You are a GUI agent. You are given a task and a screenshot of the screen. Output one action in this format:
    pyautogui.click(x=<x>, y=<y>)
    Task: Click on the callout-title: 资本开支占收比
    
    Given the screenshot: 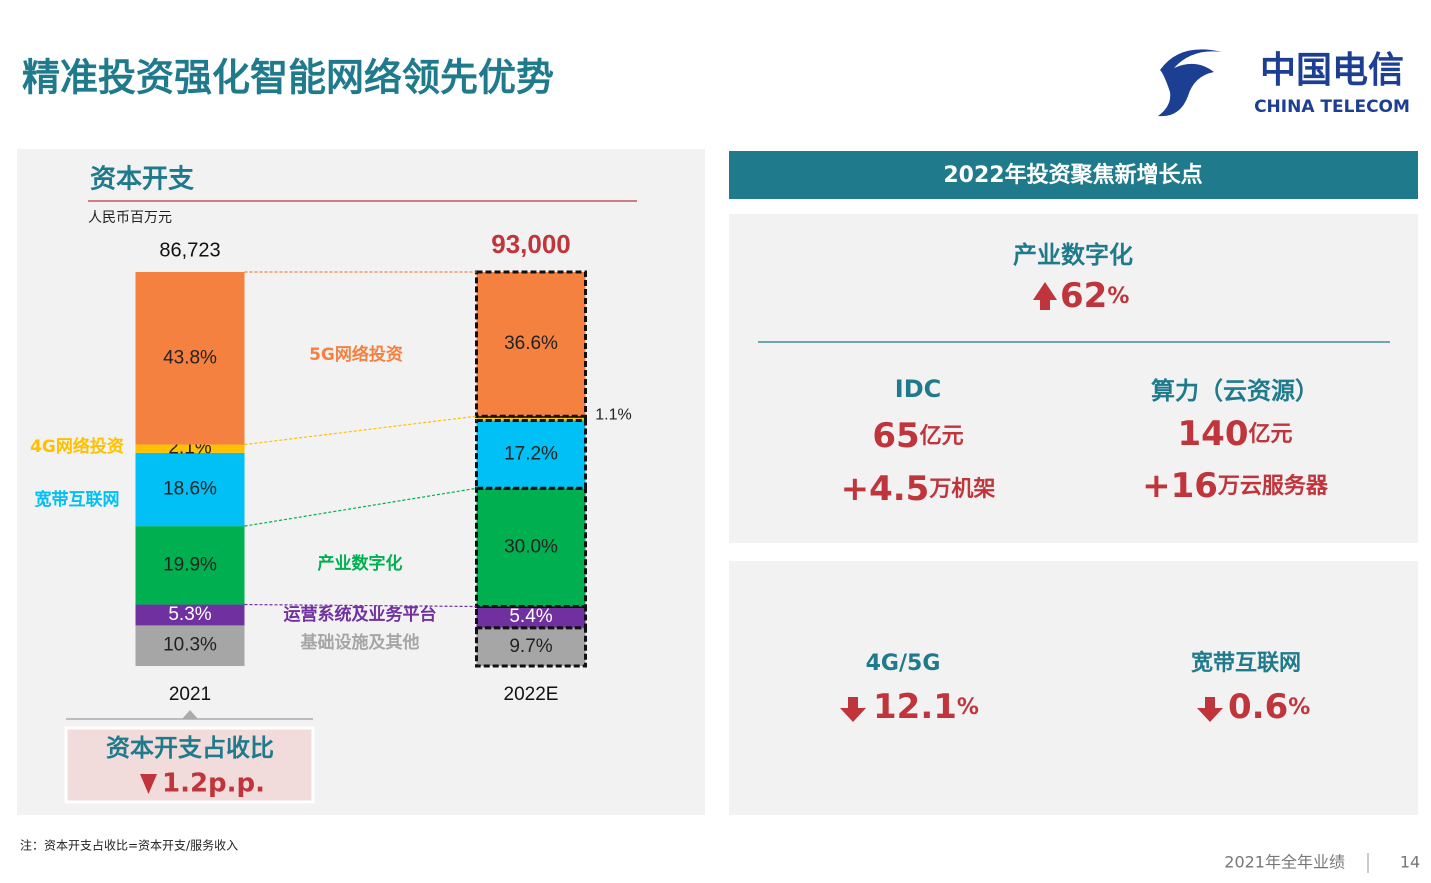 What is the action you would take?
    pyautogui.click(x=190, y=748)
    